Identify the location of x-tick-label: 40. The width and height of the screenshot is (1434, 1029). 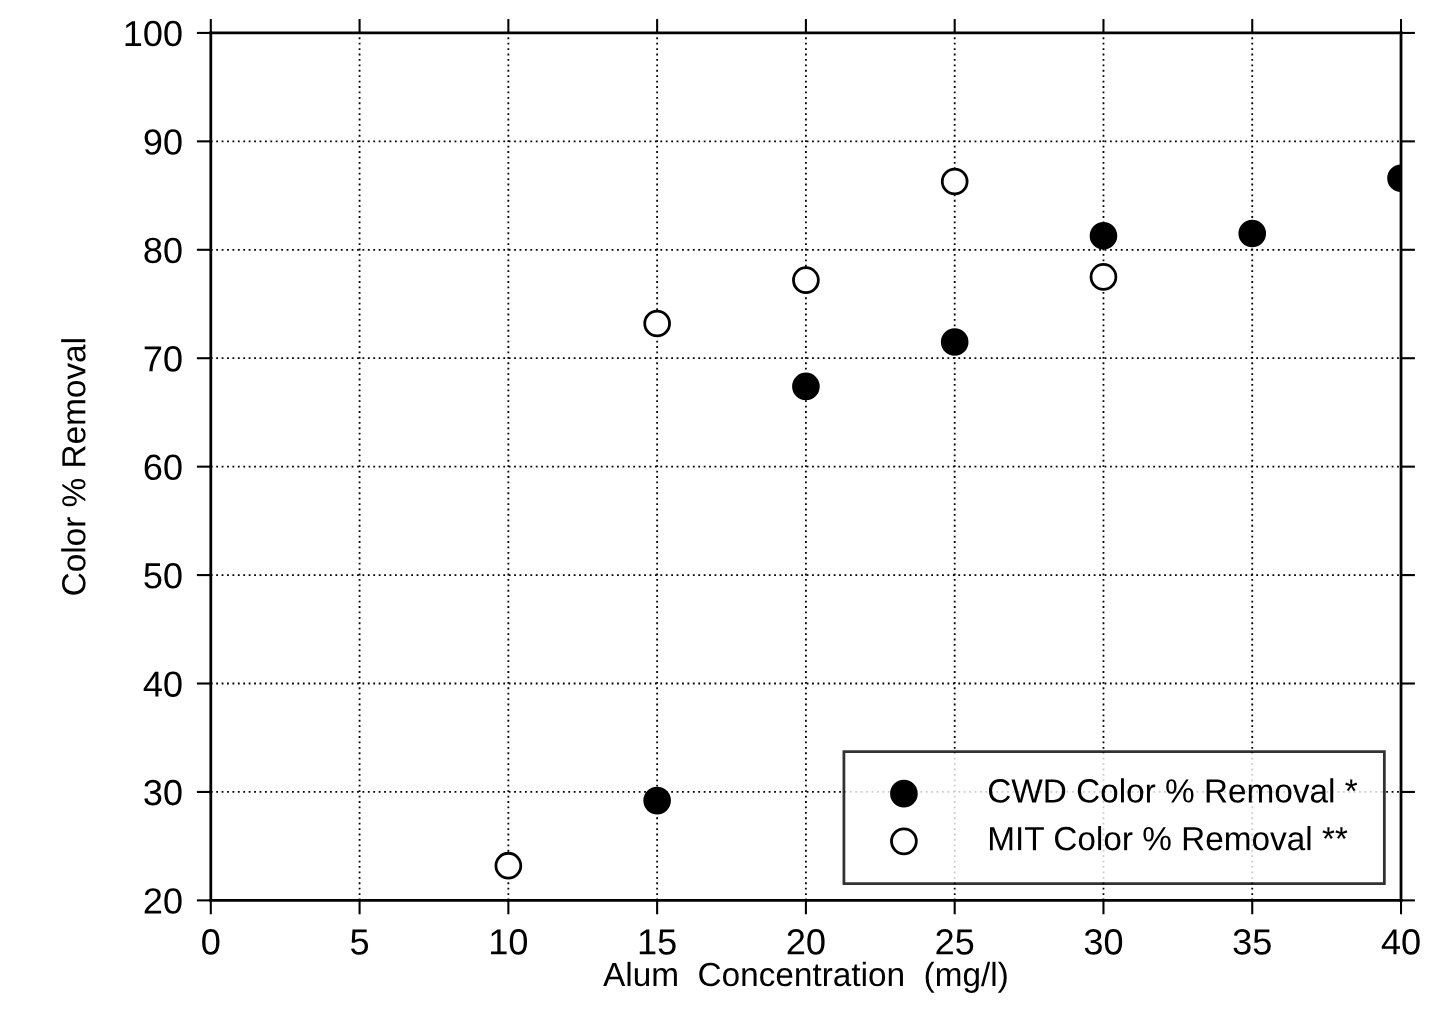
(1400, 942).